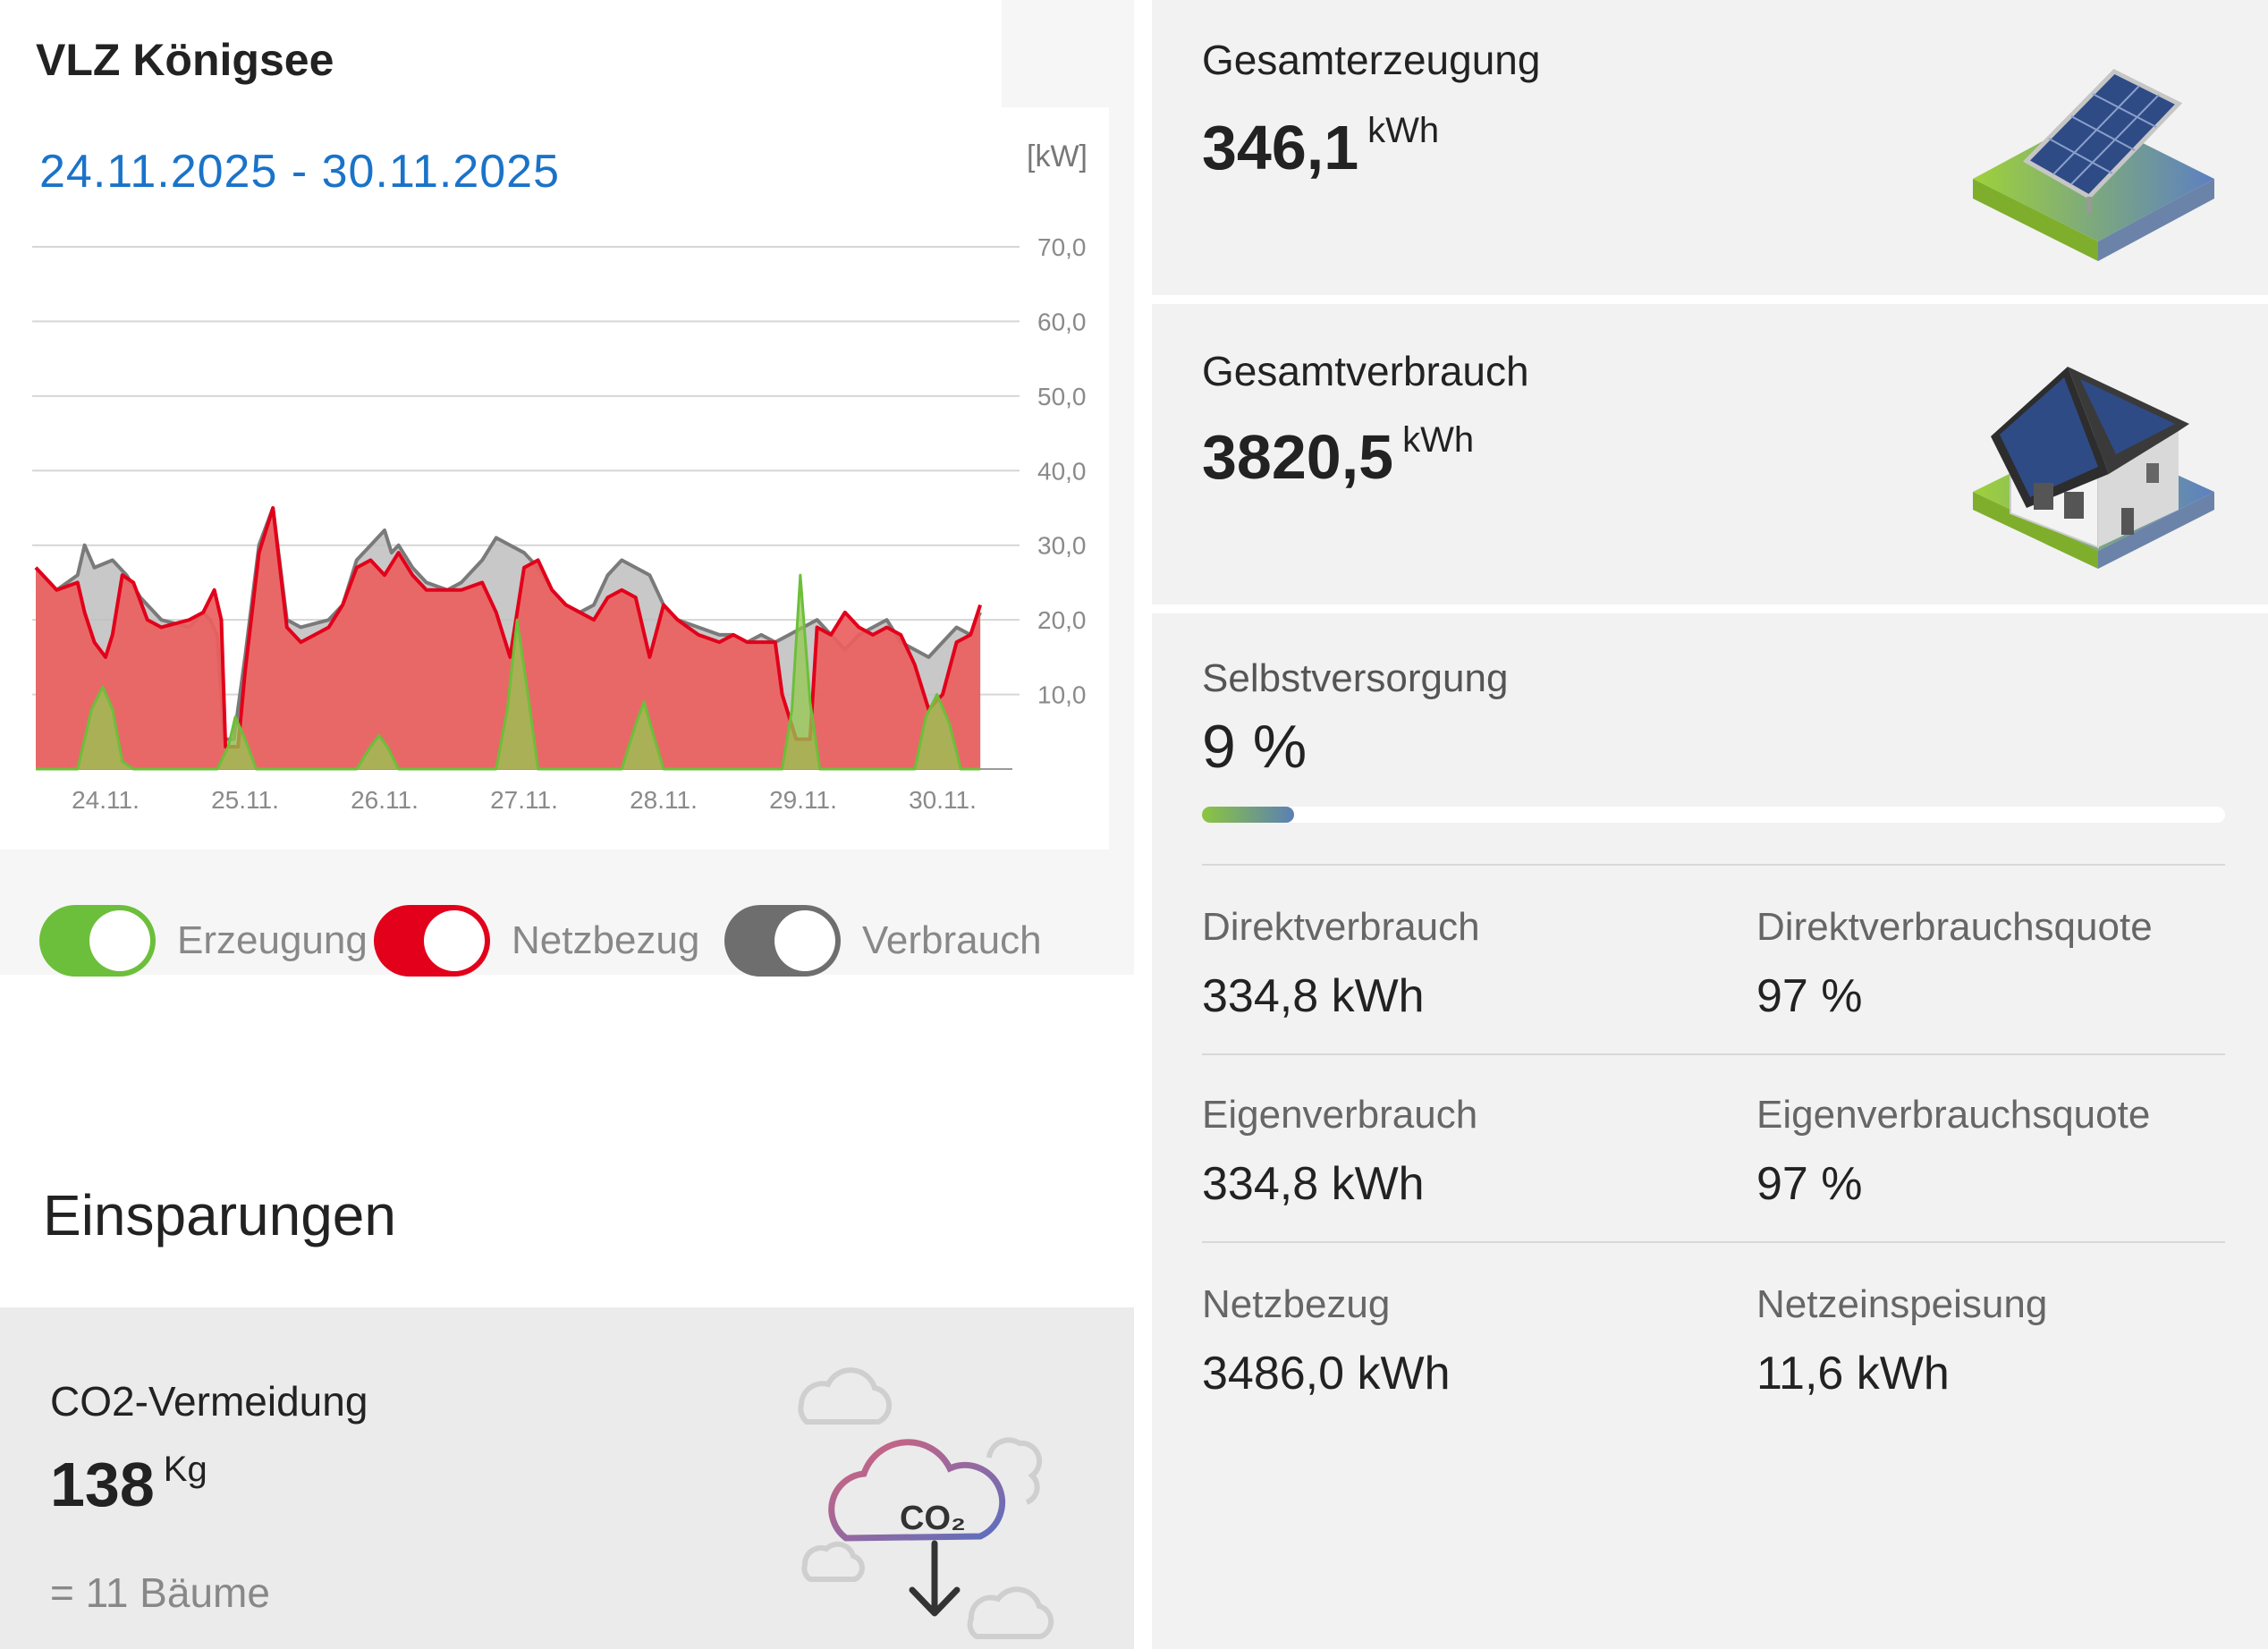  I want to click on erzeugung-switch, so click(97, 941).